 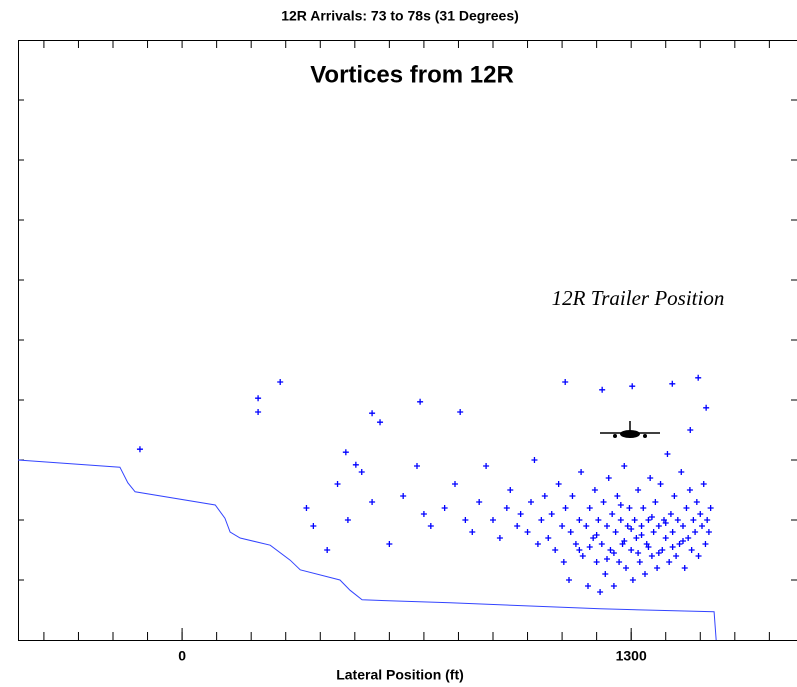 What do you see at coordinates (631, 656) in the screenshot?
I see `x-tick-label: 1300` at bounding box center [631, 656].